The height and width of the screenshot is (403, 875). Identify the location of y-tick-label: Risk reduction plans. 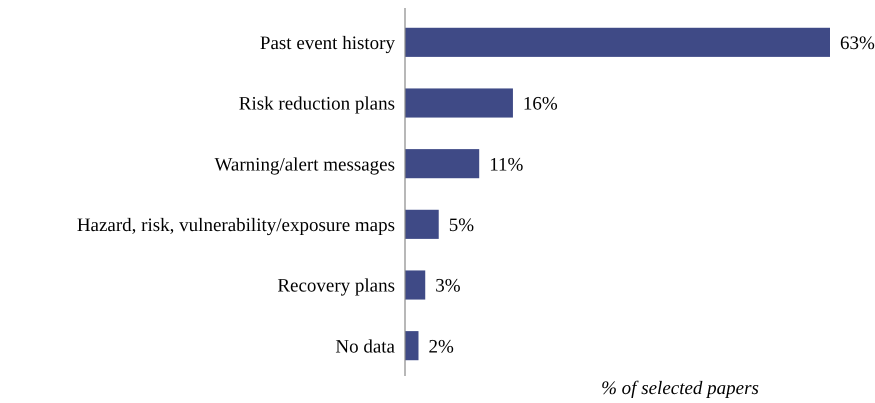
(316, 104).